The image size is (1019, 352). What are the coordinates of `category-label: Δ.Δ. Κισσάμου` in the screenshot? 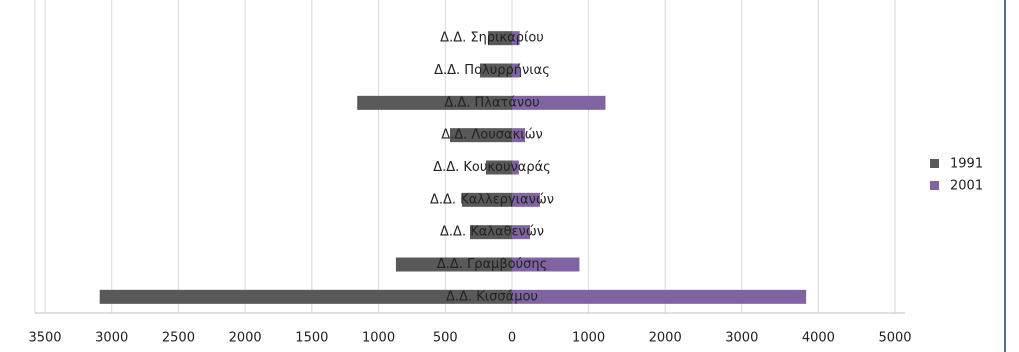 It's located at (492, 296).